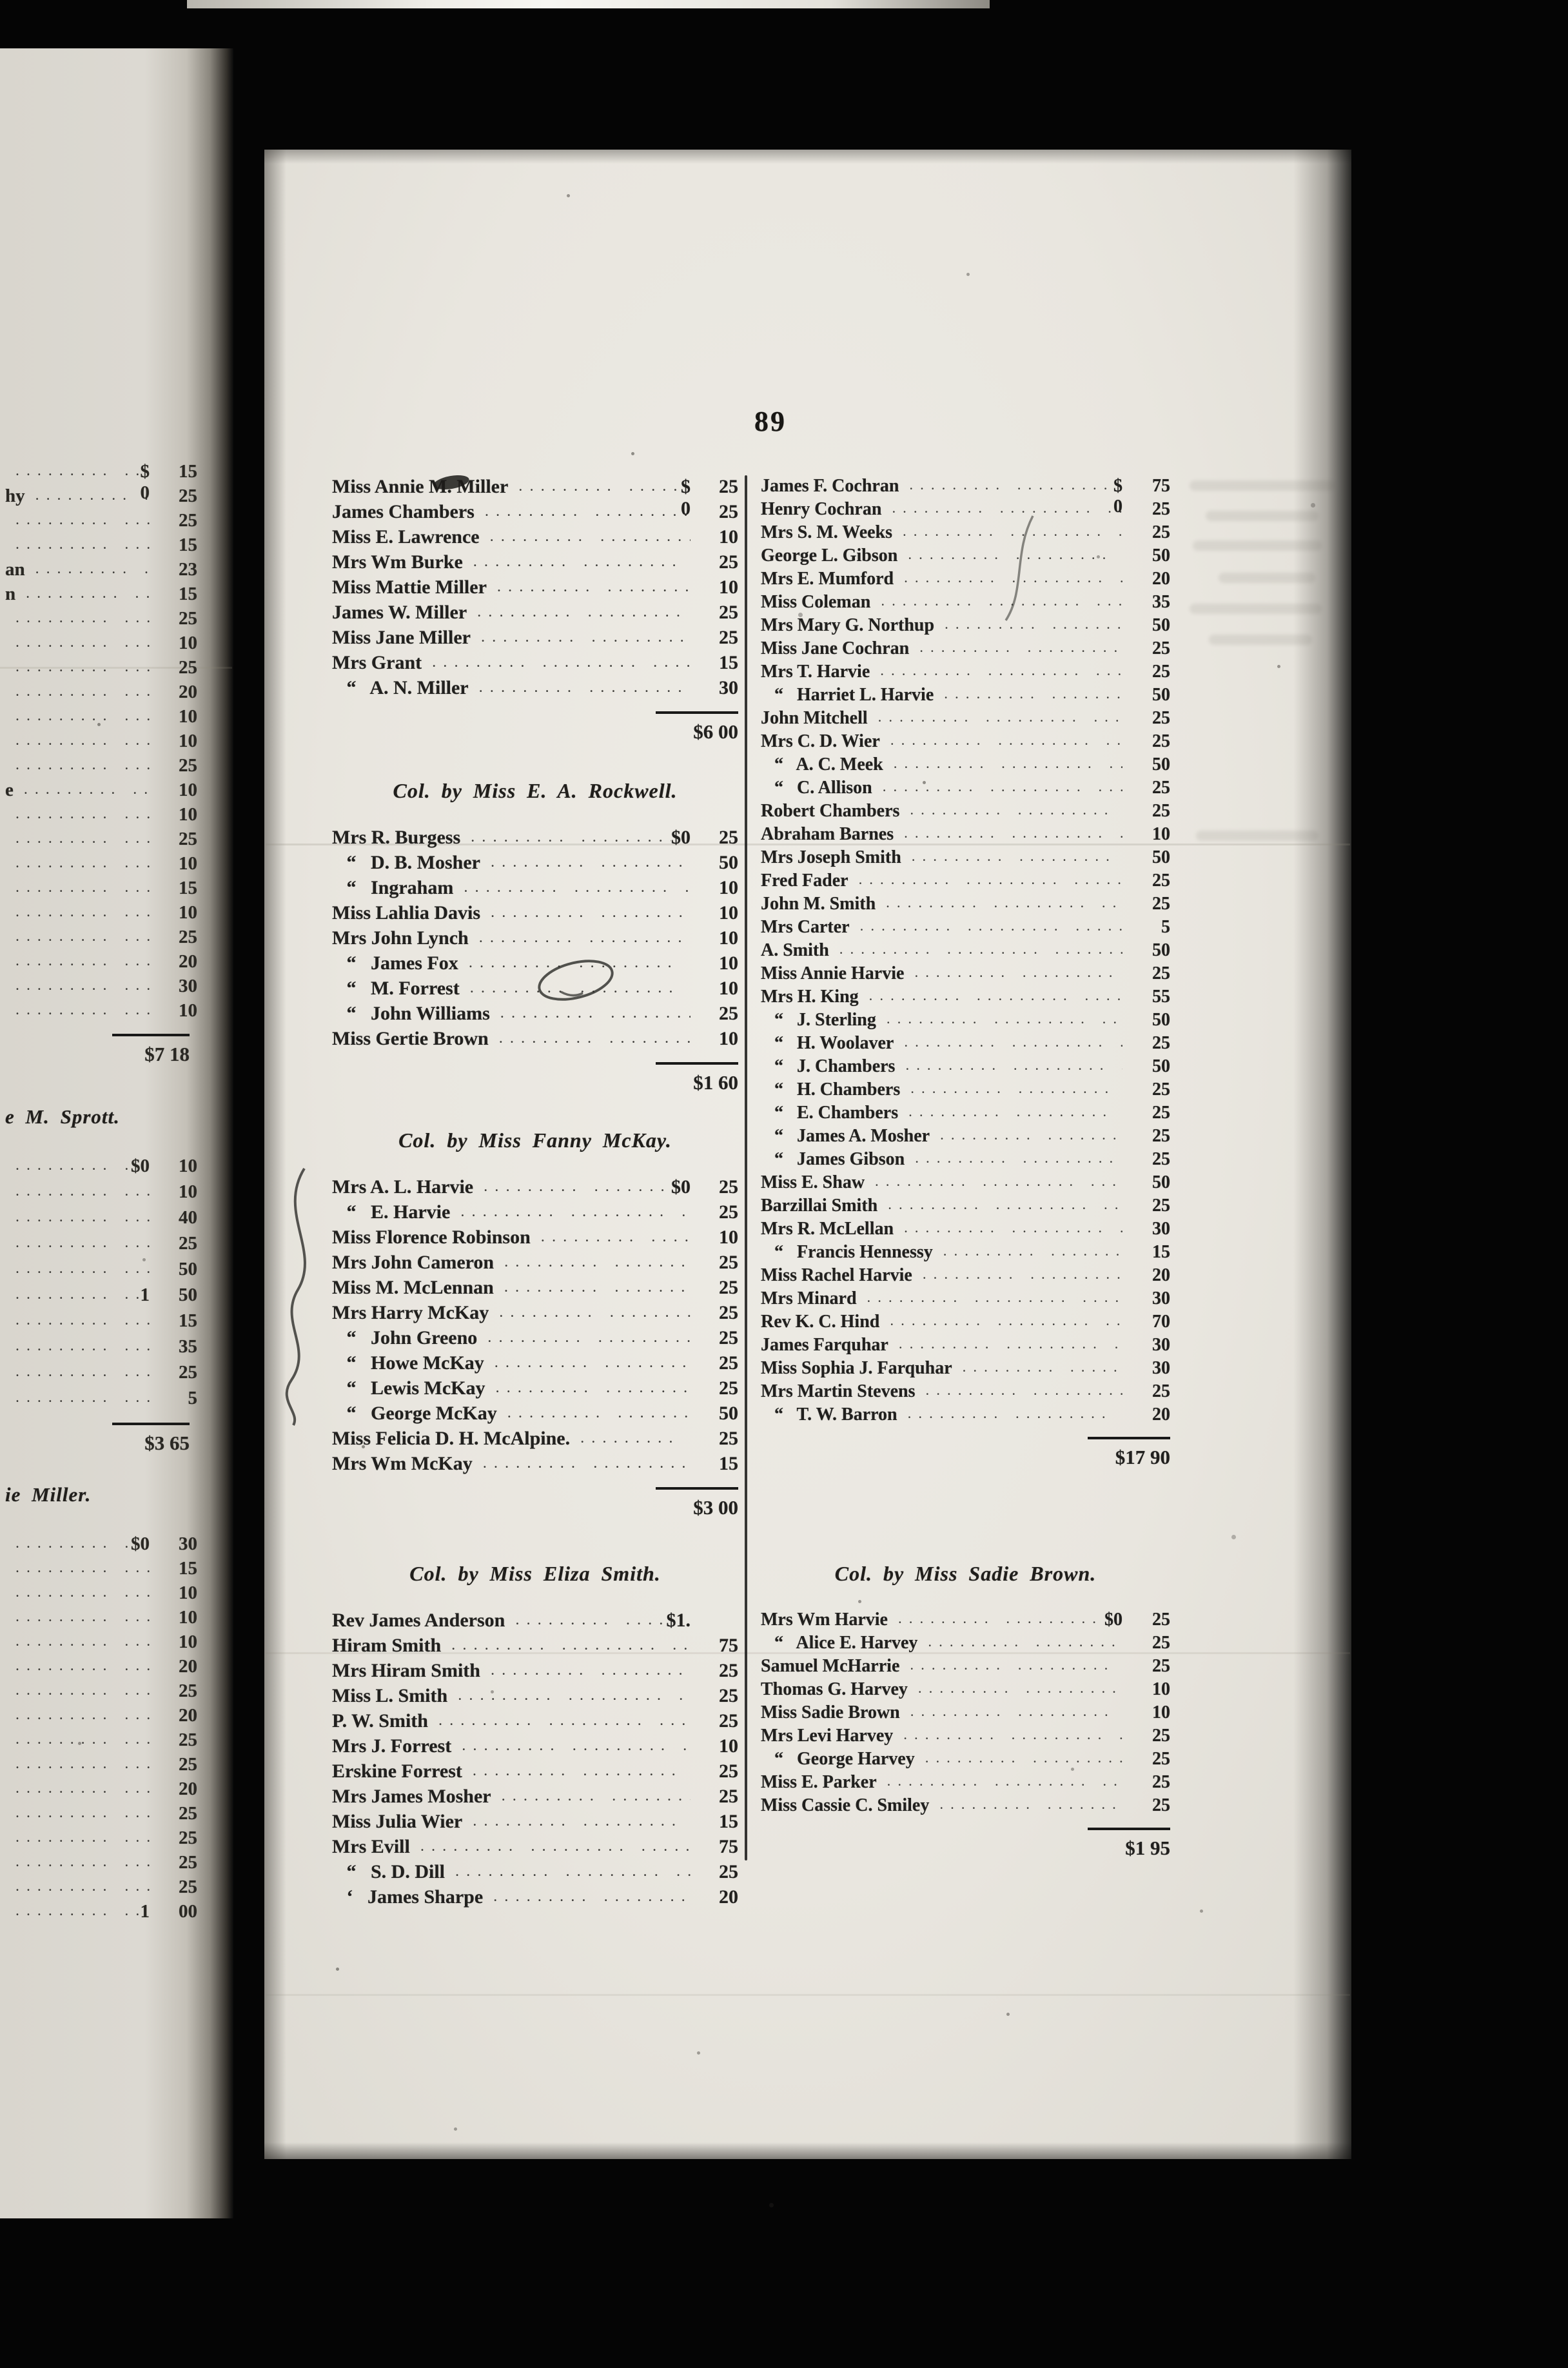 The width and height of the screenshot is (1568, 2368). What do you see at coordinates (392, 1746) in the screenshot?
I see `donor-name: Mrs J. Forrest` at bounding box center [392, 1746].